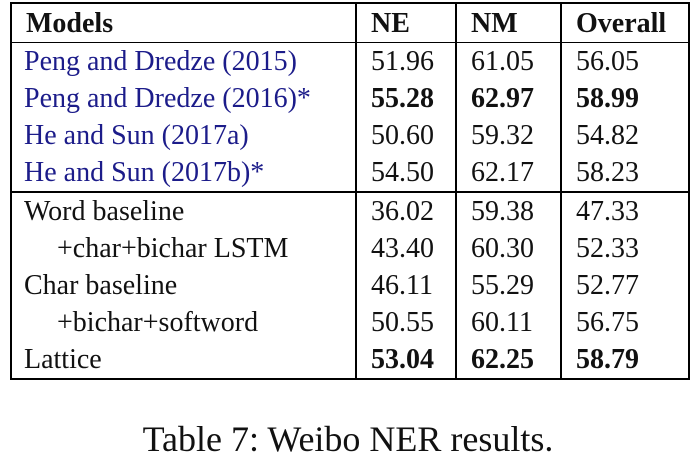 The height and width of the screenshot is (462, 696). What do you see at coordinates (406, 248) in the screenshot?
I see `value-cell: 43.40` at bounding box center [406, 248].